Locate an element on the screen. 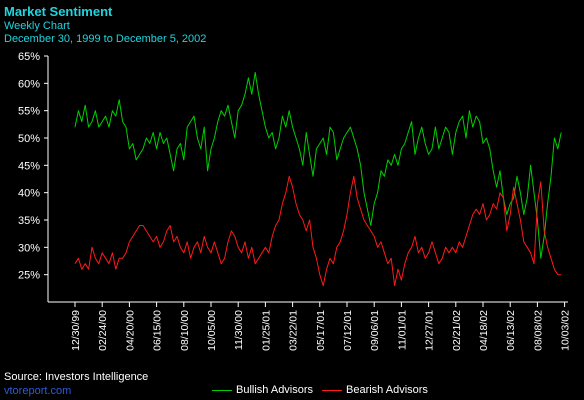 This screenshot has height=400, width=584. y-tick-label: 65% is located at coordinates (29, 57).